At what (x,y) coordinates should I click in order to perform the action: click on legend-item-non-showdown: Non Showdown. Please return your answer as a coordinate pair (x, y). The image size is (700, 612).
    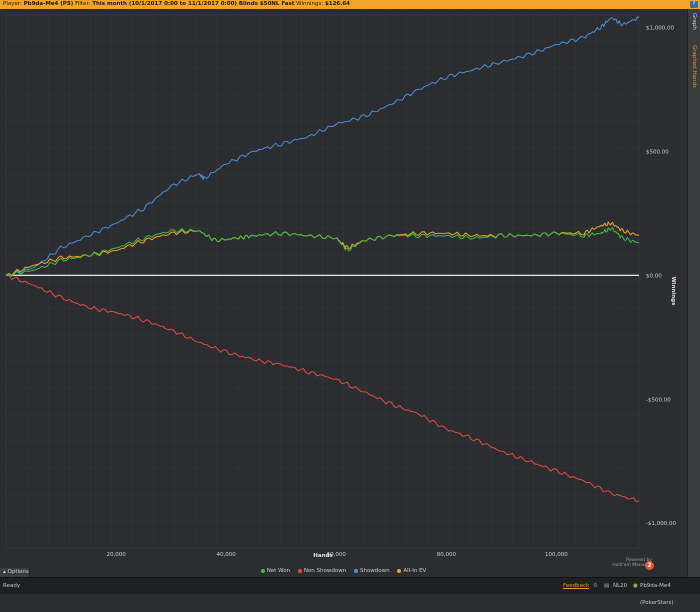
    Looking at the image, I should click on (322, 571).